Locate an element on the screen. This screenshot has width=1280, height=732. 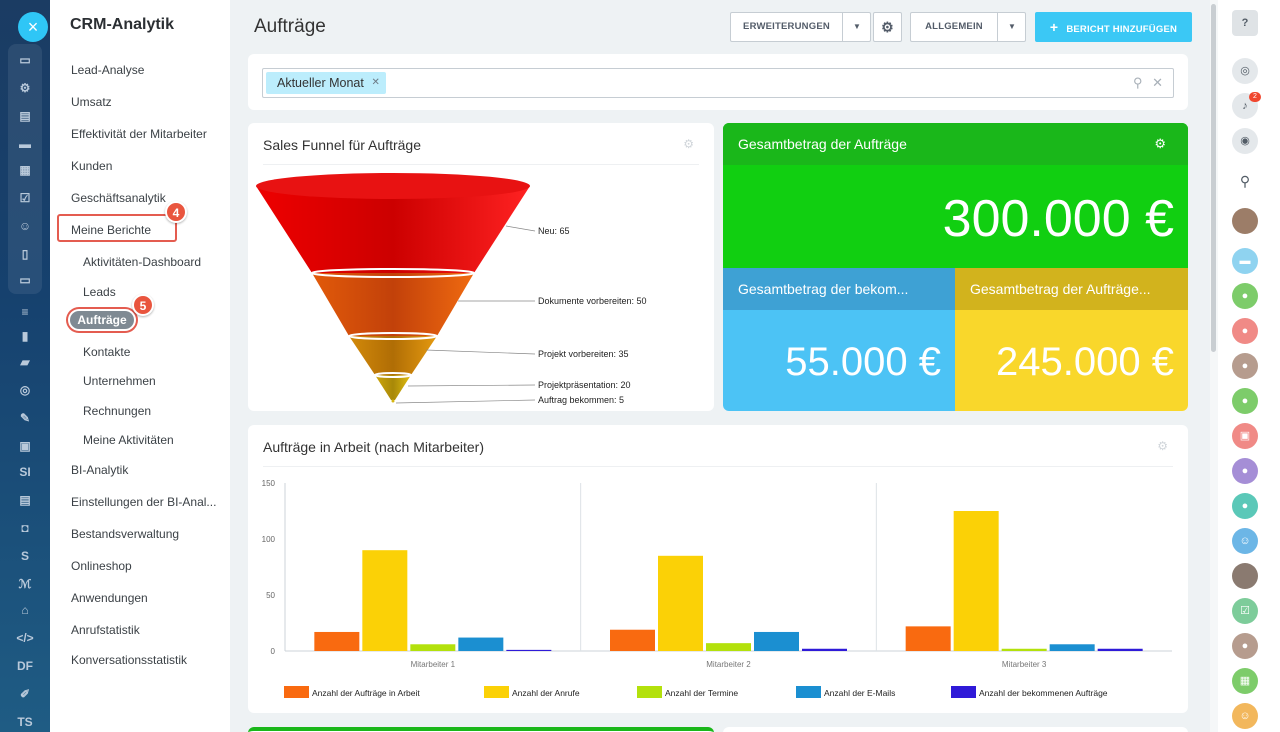
sidebar-item-konversationsstatistik: Konversationsstatistik is located at coordinates (129, 660).